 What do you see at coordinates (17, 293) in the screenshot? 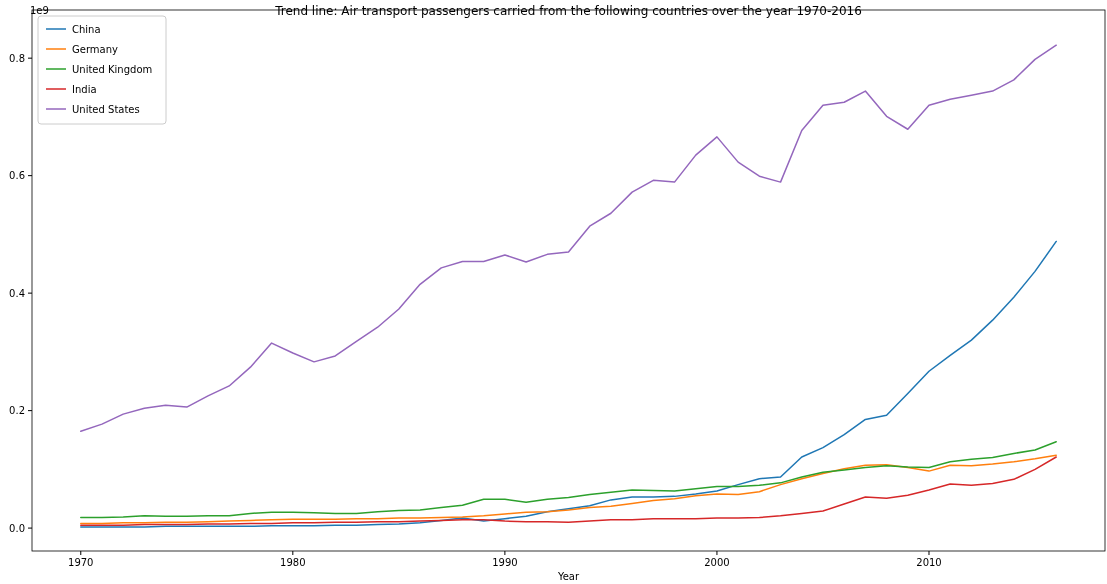
I see `y-tick-label: 0.4` at bounding box center [17, 293].